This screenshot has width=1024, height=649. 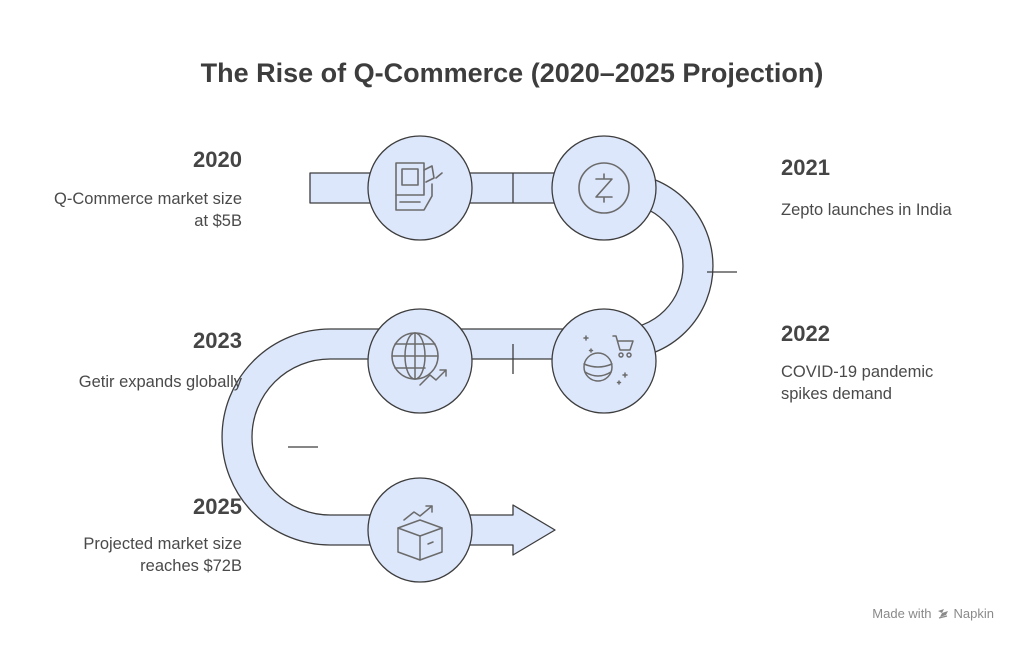 What do you see at coordinates (191, 566) in the screenshot?
I see `milestone-2025-line2: reaches $72B` at bounding box center [191, 566].